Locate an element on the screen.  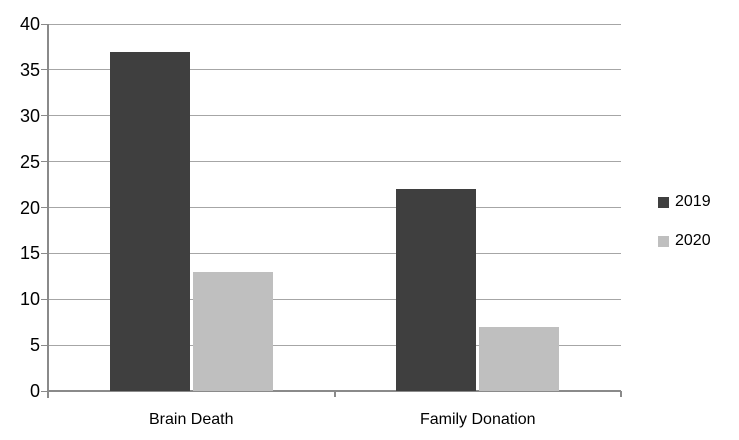
legend-swatch-2019 is located at coordinates (663, 202).